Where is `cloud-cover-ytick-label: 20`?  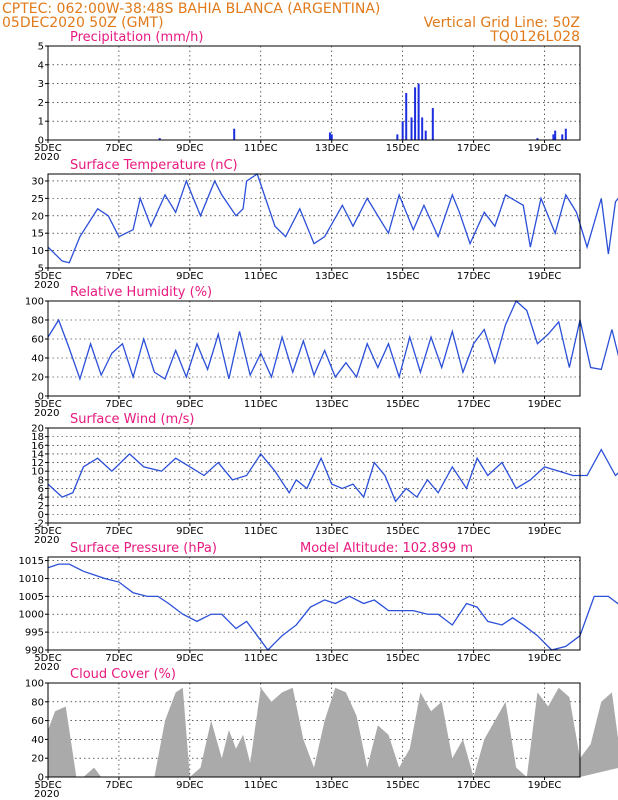 cloud-cover-ytick-label: 20 is located at coordinates (37, 759).